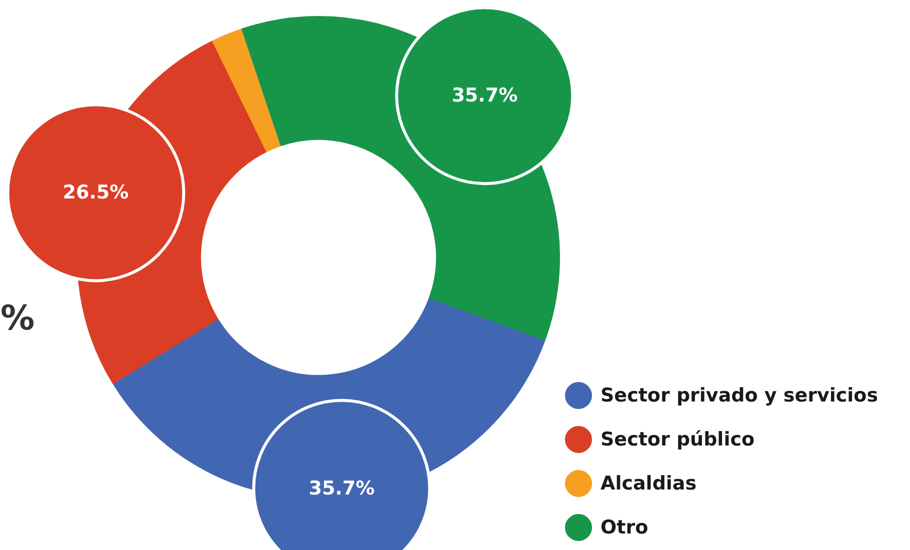  I want to click on legend-label: Sector público, so click(677, 439).